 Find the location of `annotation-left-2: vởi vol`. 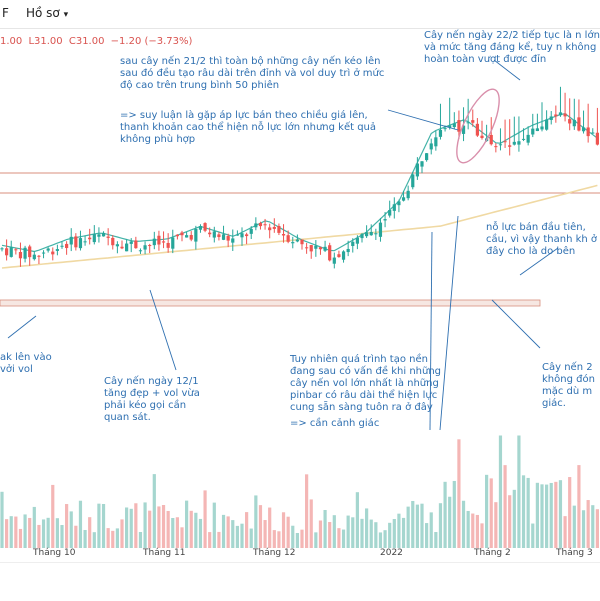

annotation-left-2: vởi vol is located at coordinates (16, 369).